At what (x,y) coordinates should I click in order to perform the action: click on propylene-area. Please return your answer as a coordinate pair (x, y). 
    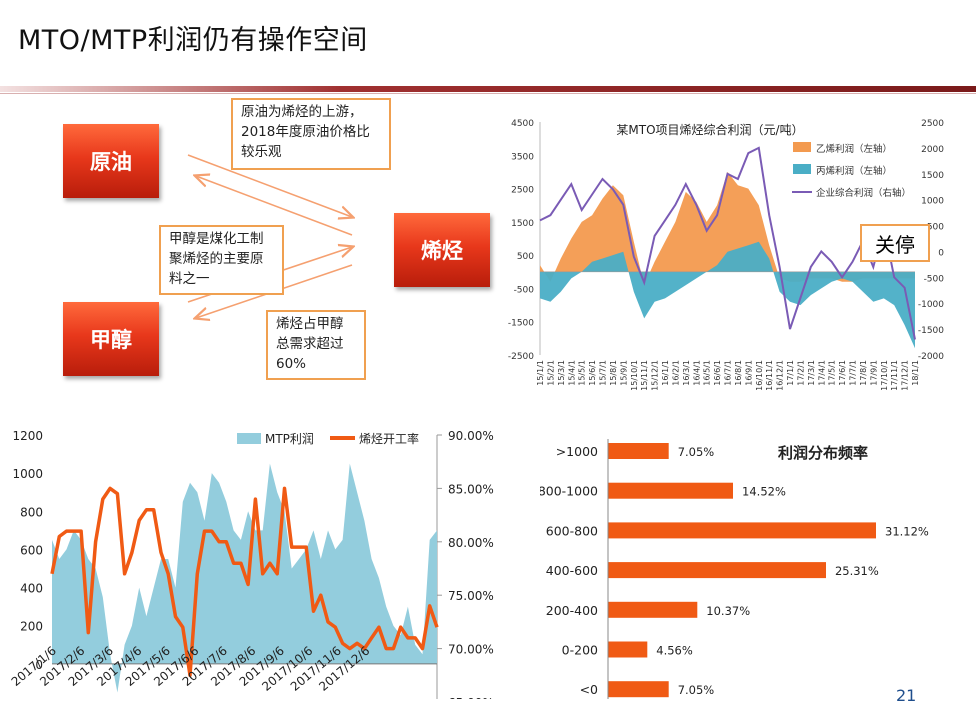
    Looking at the image, I should click on (727, 295).